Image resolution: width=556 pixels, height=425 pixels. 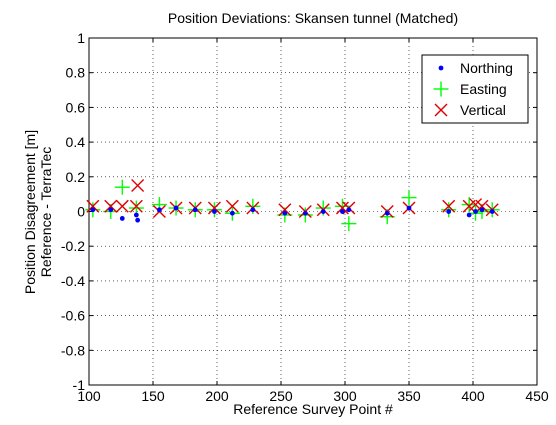 I want to click on x-tick-label: 450, so click(x=537, y=396).